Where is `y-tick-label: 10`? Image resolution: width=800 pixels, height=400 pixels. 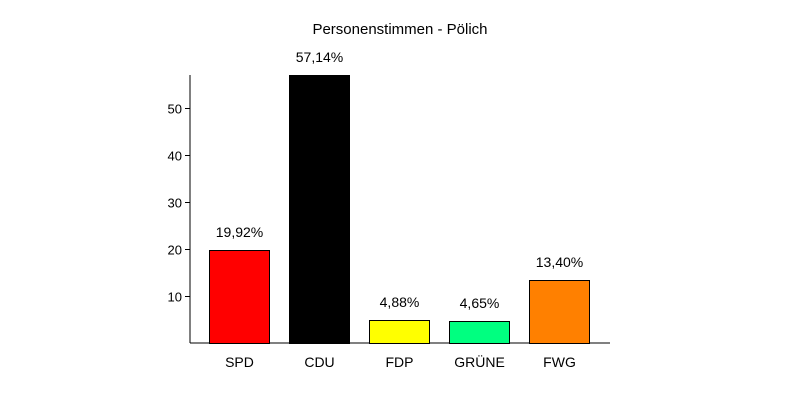
y-tick-label: 10 is located at coordinates (175, 297).